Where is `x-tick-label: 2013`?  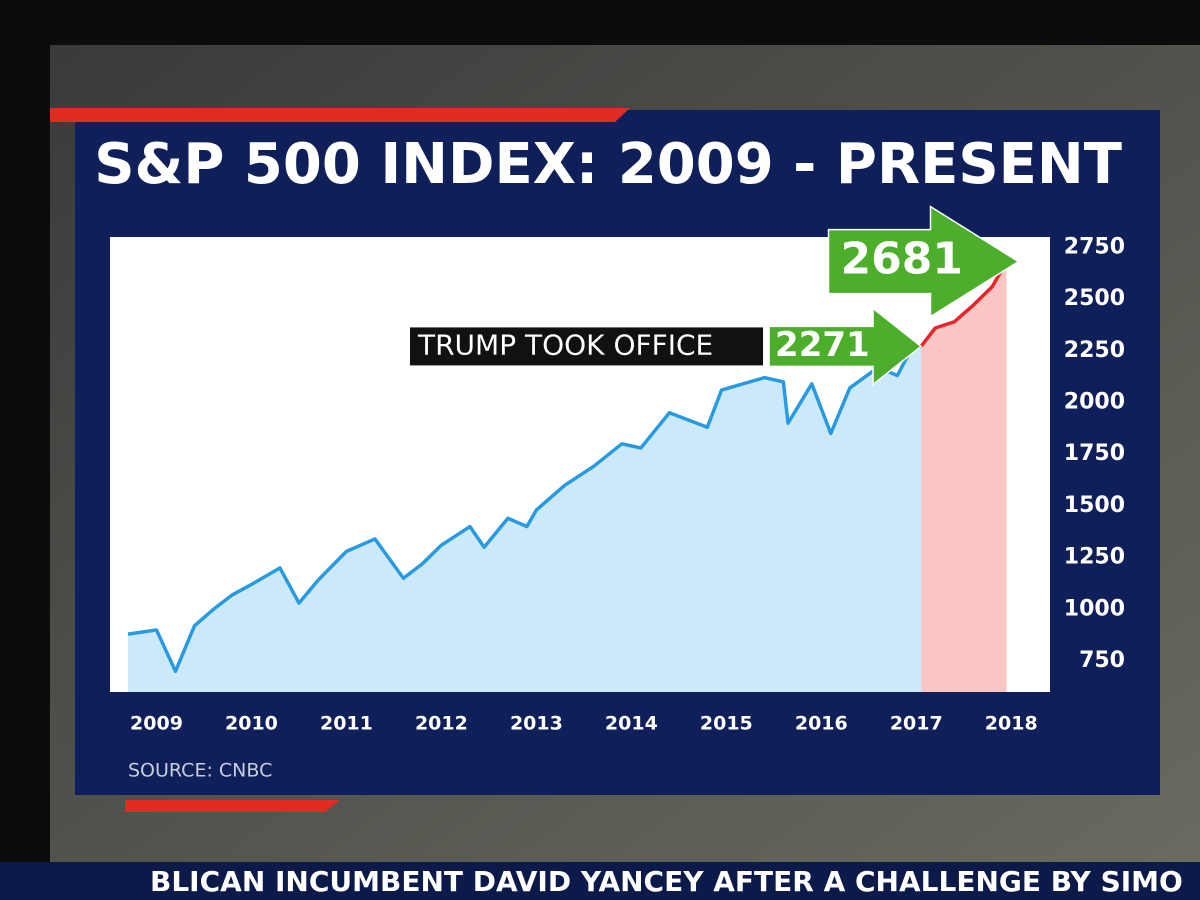 x-tick-label: 2013 is located at coordinates (536, 724).